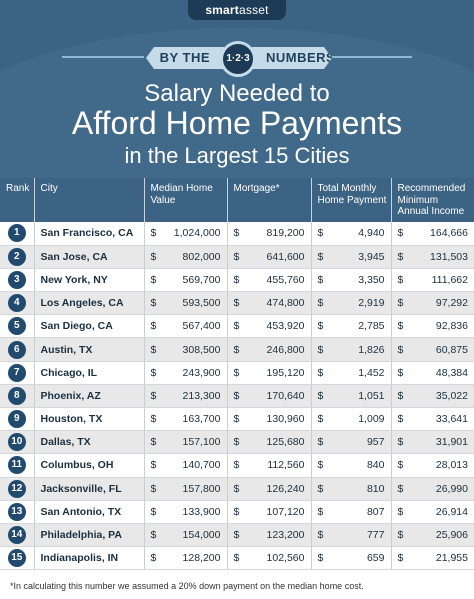 Image resolution: width=474 pixels, height=599 pixels. Describe the element at coordinates (201, 488) in the screenshot. I see `median-home-value-value: 157,800` at that location.